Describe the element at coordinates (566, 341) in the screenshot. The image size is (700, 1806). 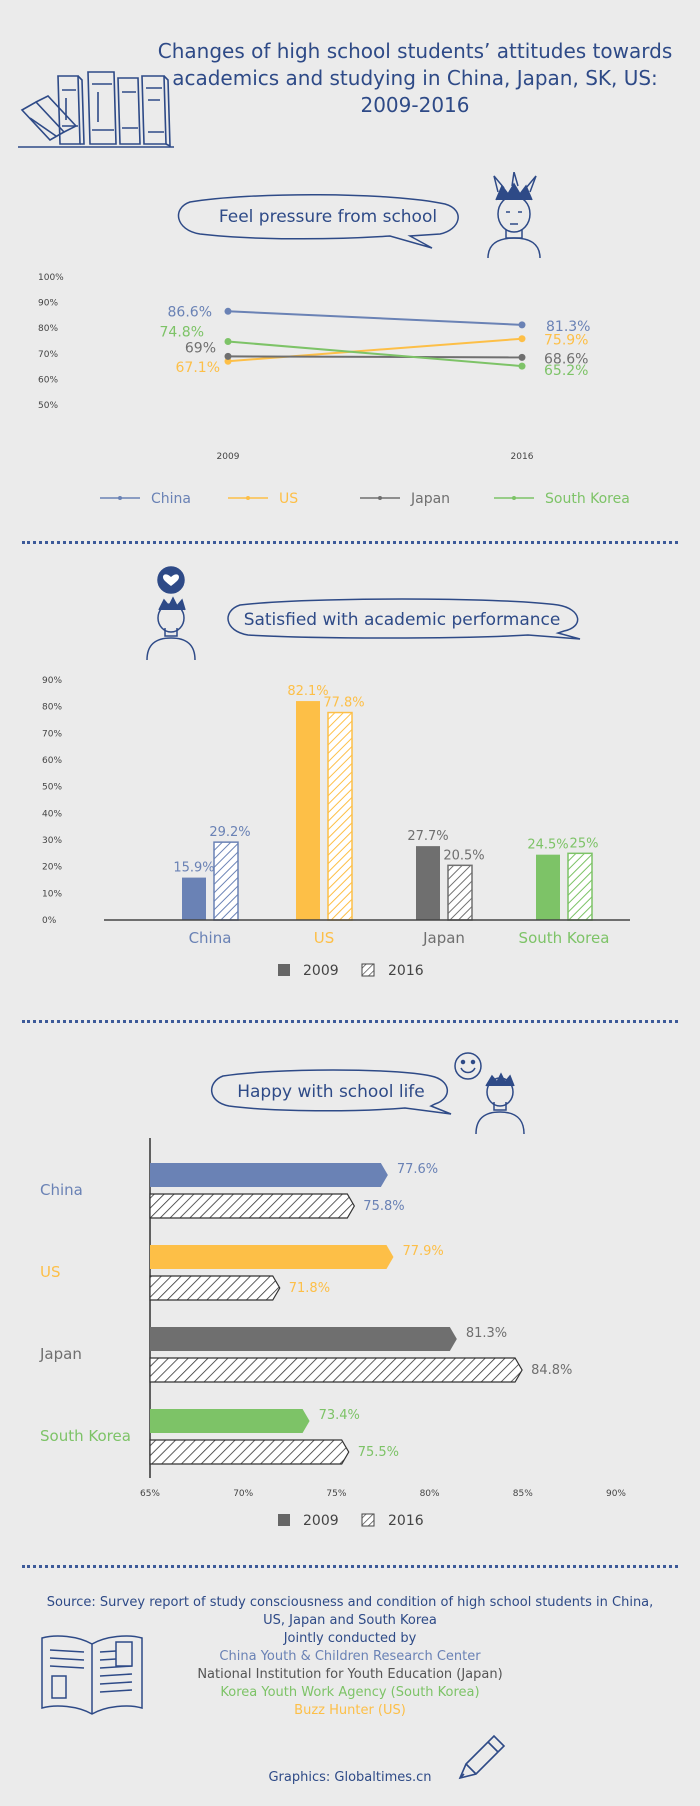
I see `data-label-us: 75.9%` at that location.